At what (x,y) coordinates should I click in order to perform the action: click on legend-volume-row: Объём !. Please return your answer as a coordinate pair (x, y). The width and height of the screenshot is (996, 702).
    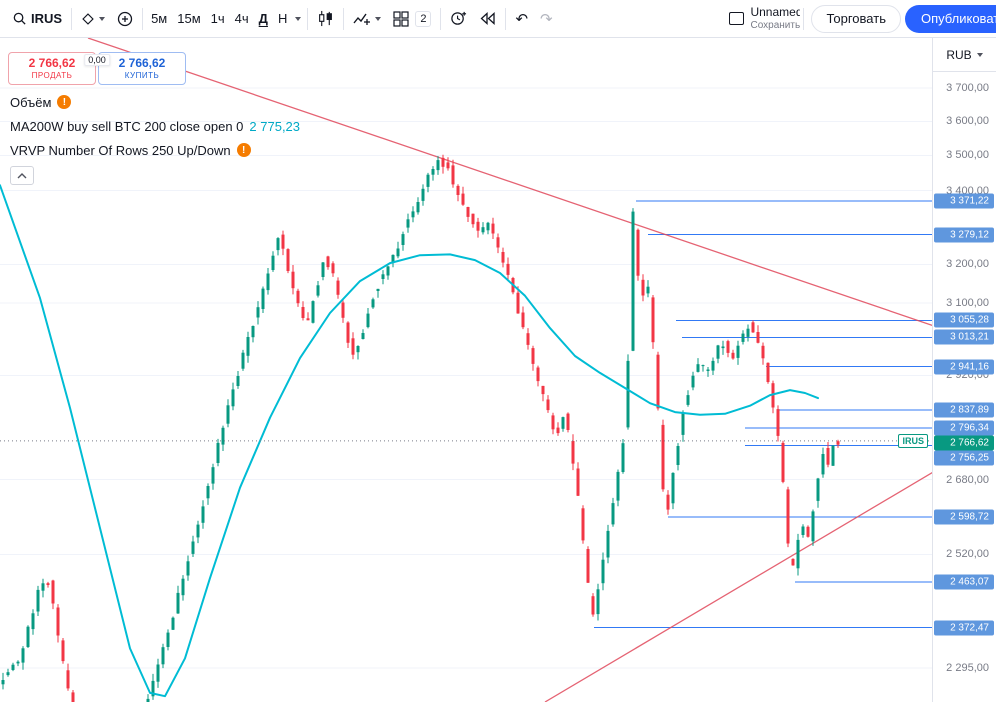
    Looking at the image, I should click on (155, 102).